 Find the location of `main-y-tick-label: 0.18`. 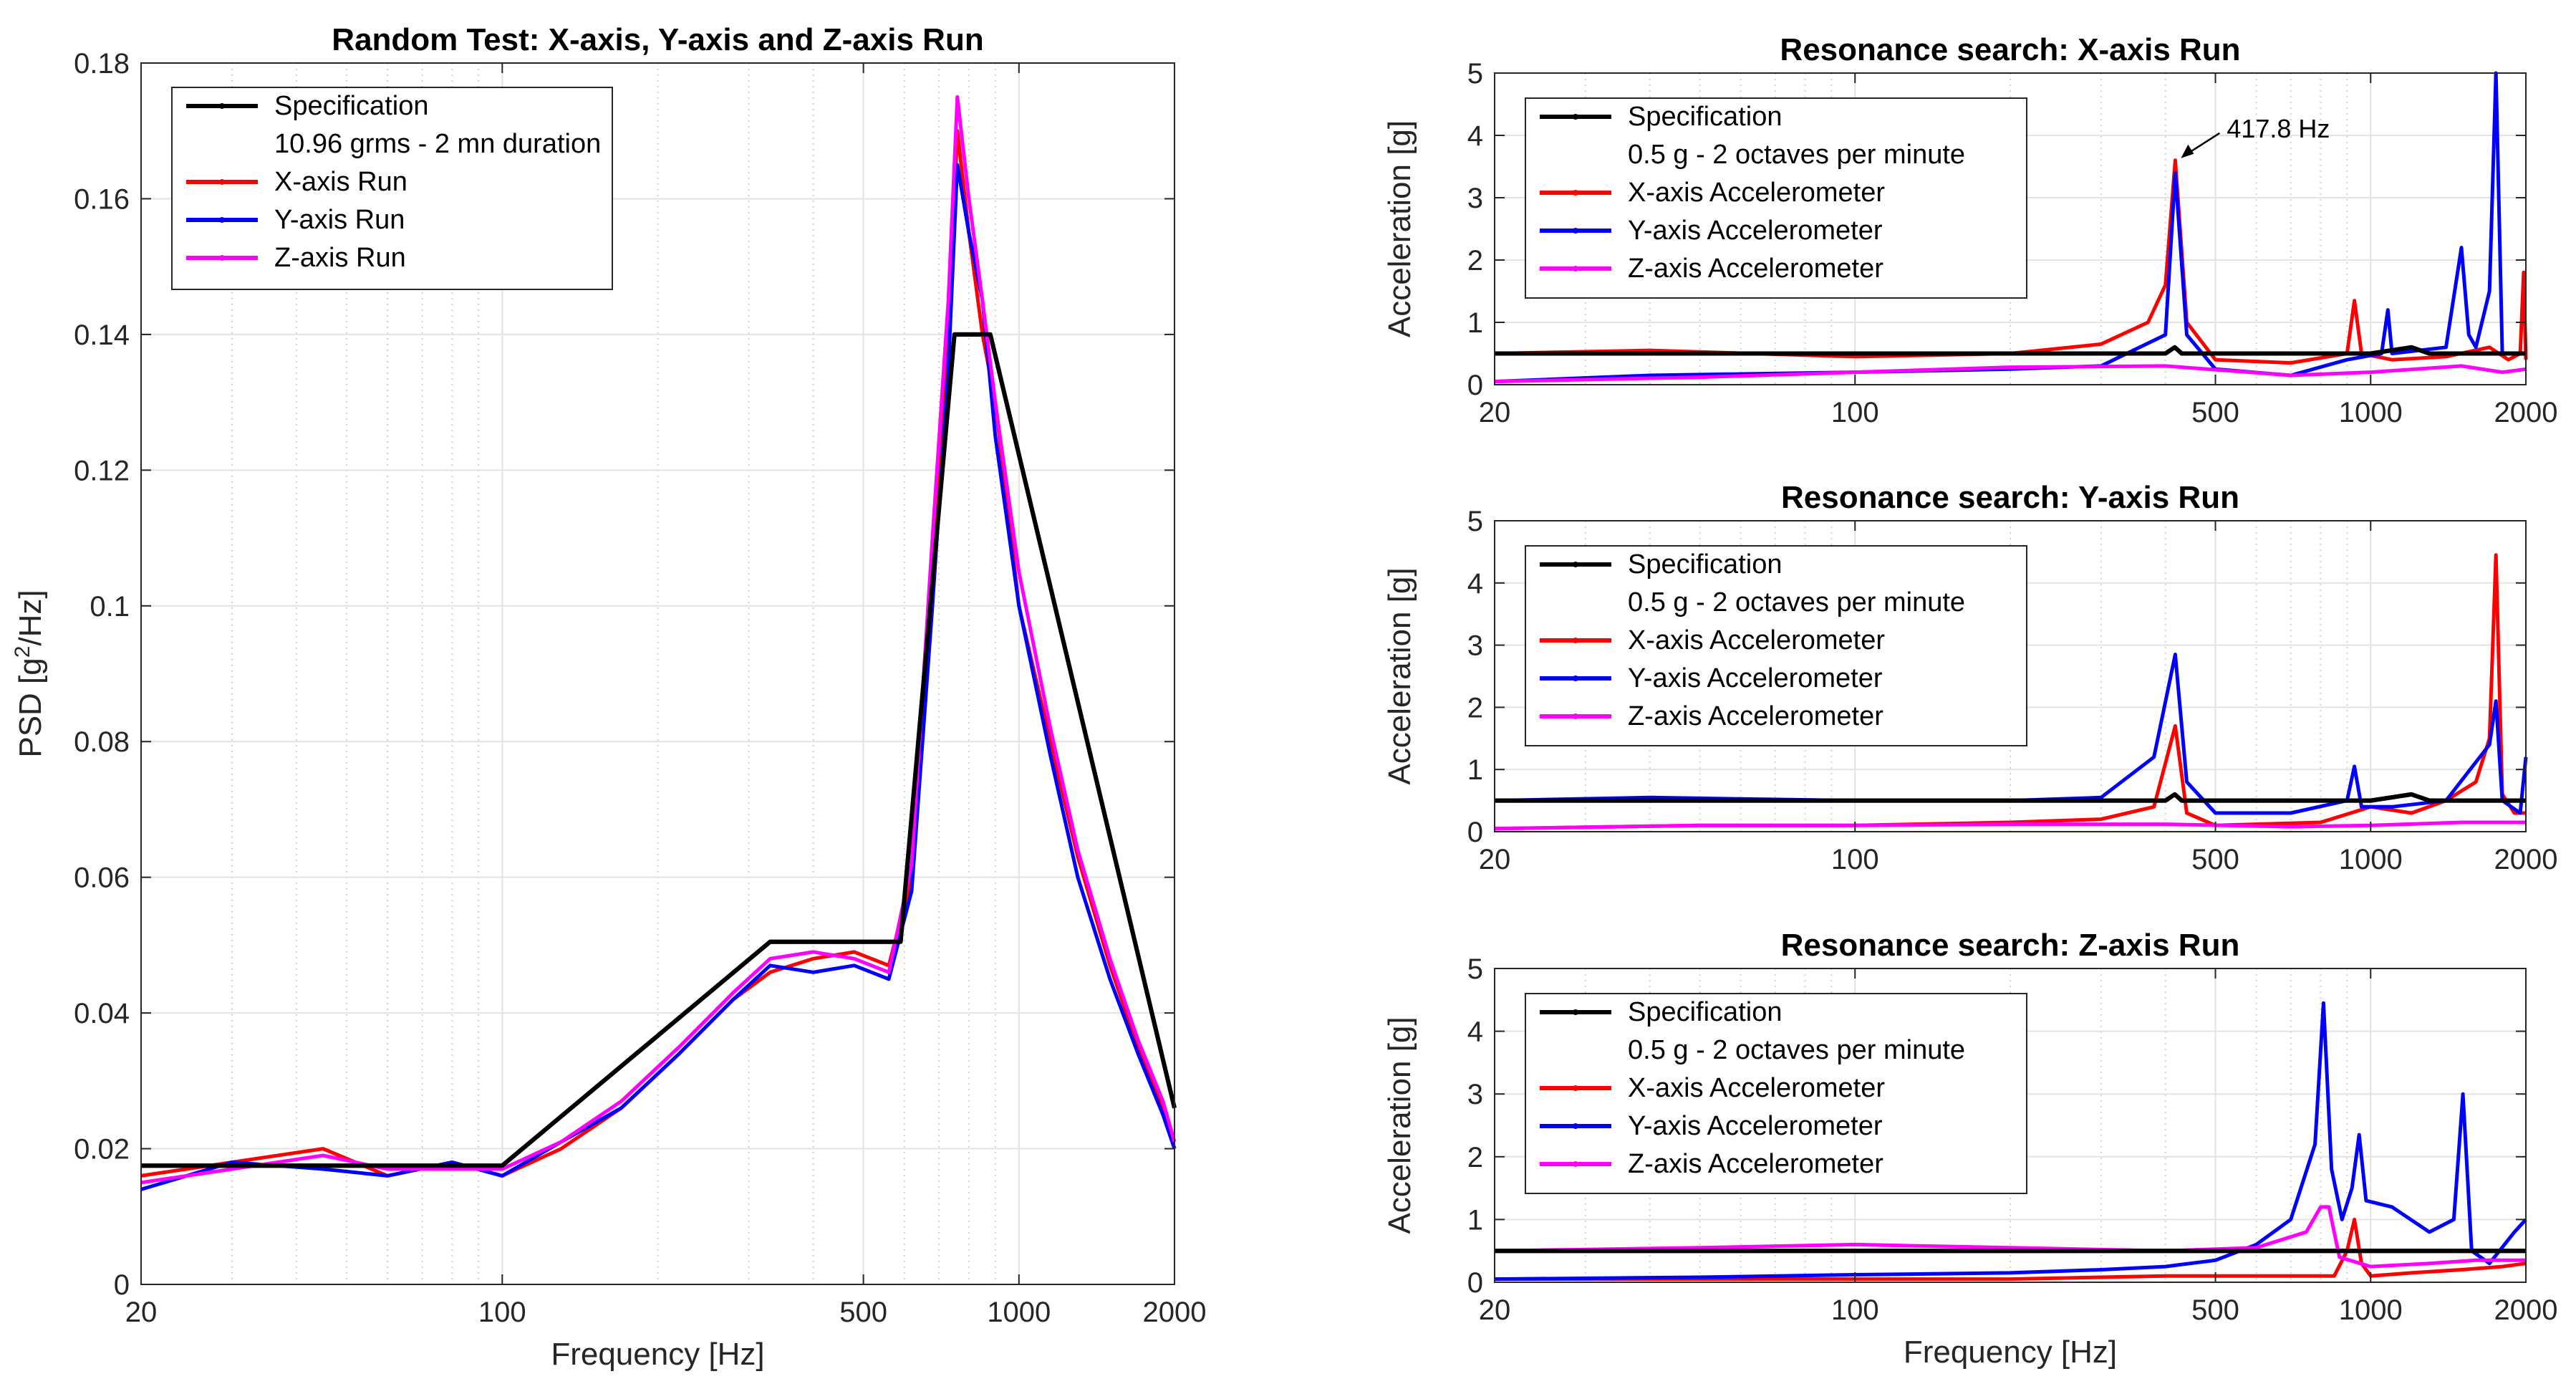

main-y-tick-label: 0.18 is located at coordinates (102, 64).